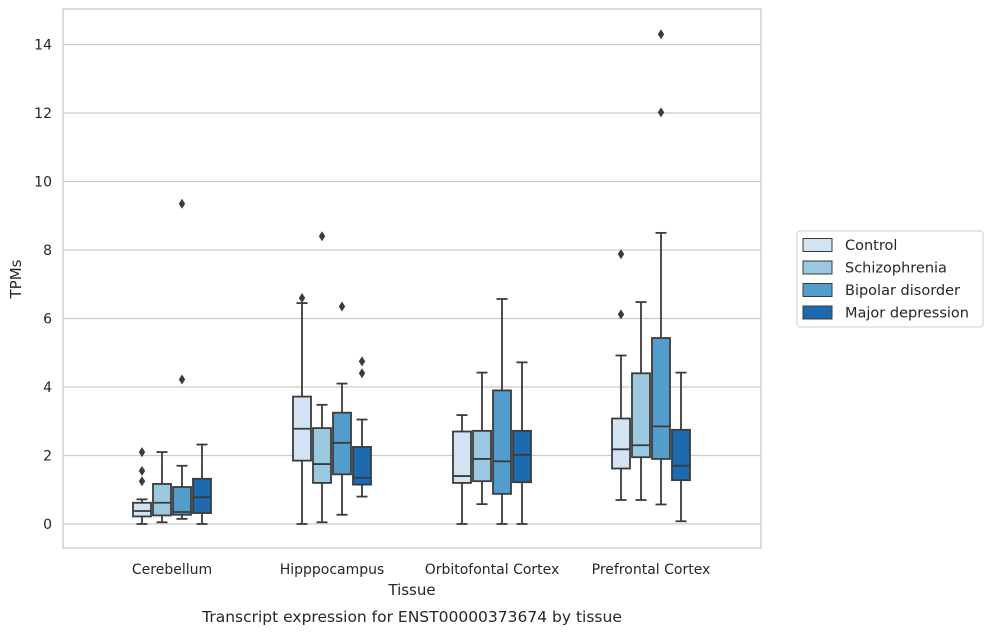 This screenshot has height=634, width=992. What do you see at coordinates (47, 525) in the screenshot?
I see `y-tick-label-0: 0` at bounding box center [47, 525].